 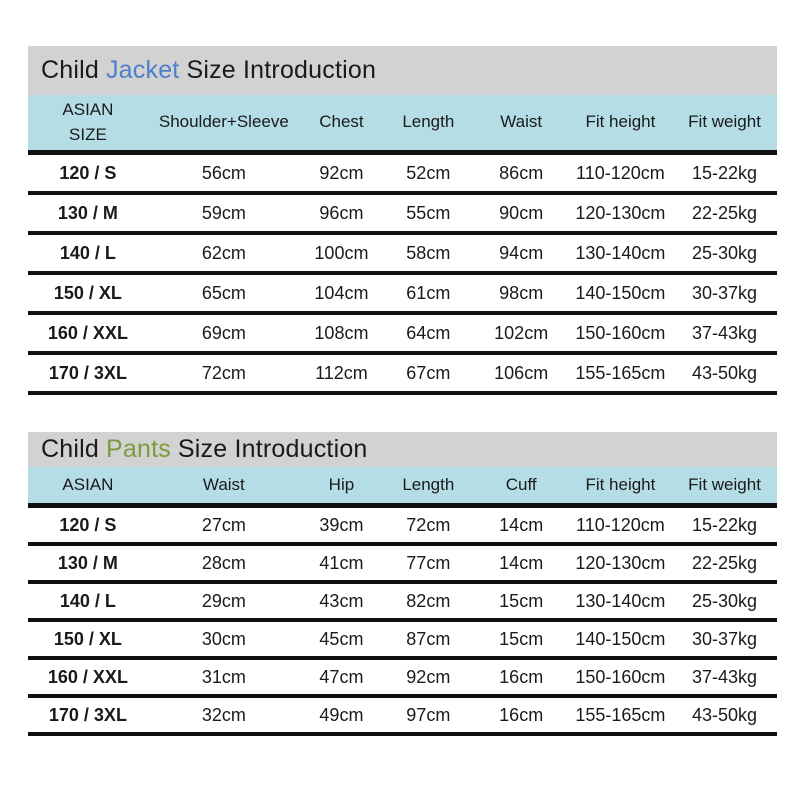 I want to click on pants-title-suffix: Size Introduction, so click(x=272, y=449).